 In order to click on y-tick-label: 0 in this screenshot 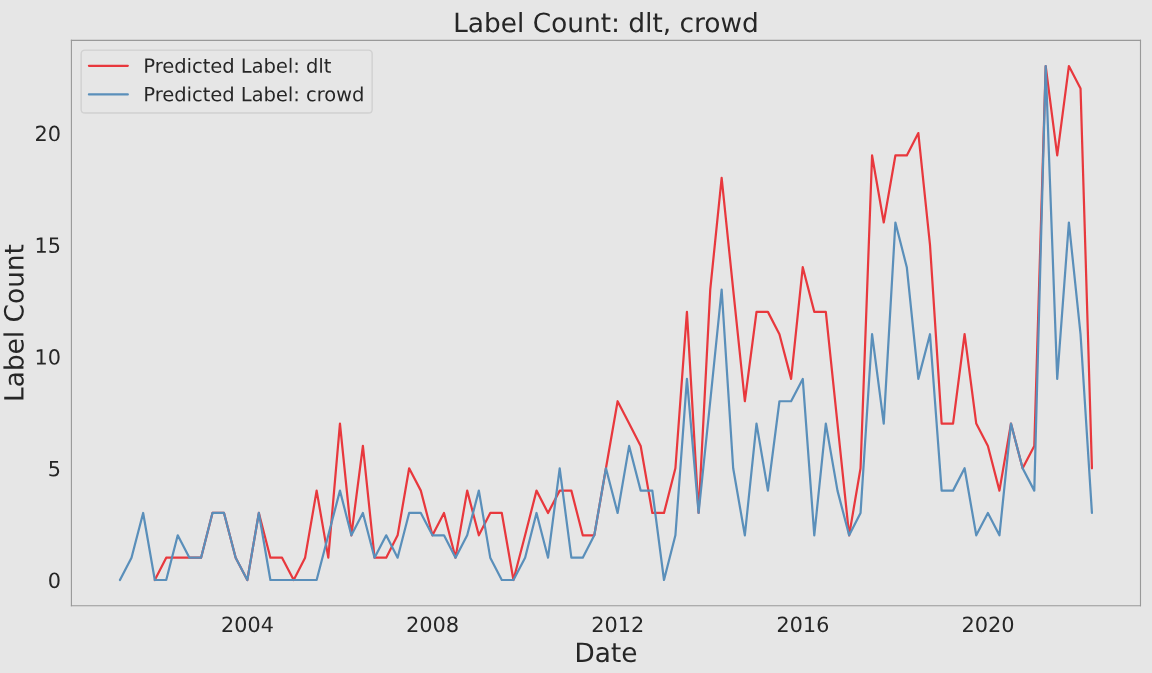, I will do `click(54, 580)`.